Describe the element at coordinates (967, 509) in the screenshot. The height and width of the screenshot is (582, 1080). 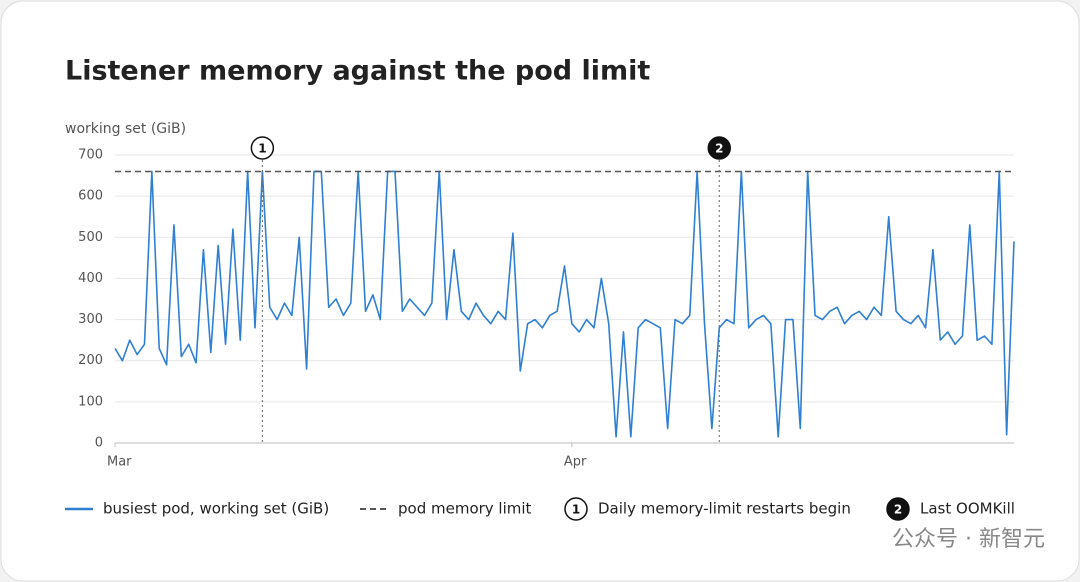
I see `legend-label: Last OOMKill` at that location.